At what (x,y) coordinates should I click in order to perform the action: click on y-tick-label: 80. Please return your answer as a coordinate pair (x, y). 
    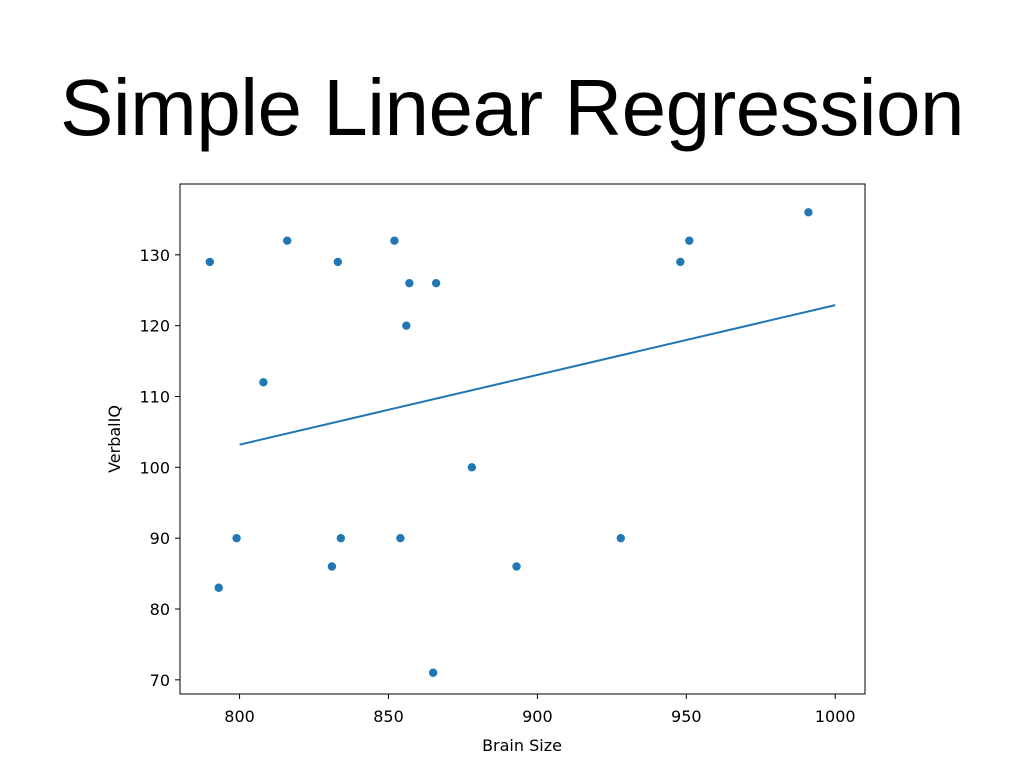
    Looking at the image, I should click on (160, 609).